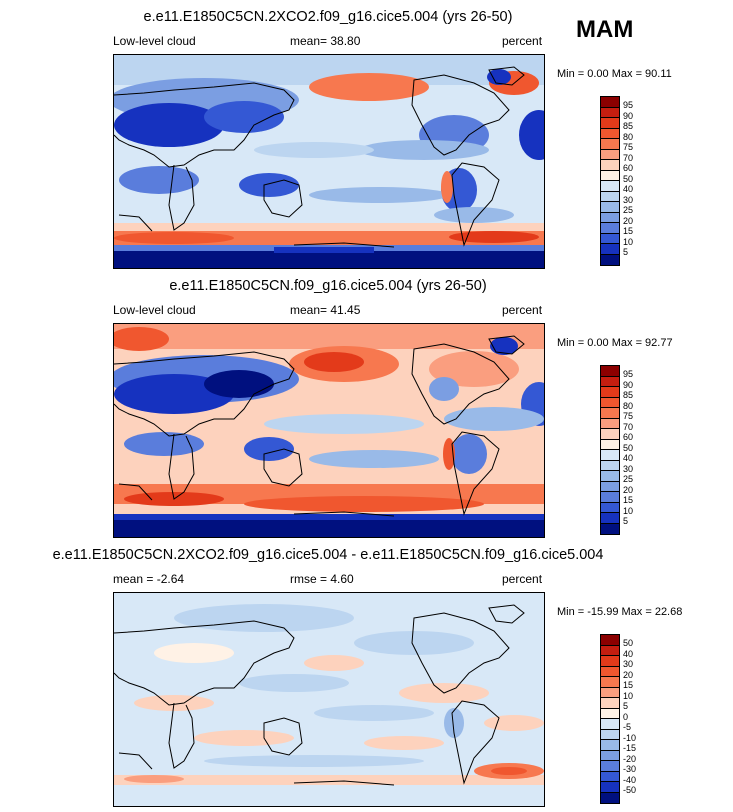 Image resolution: width=733 pixels, height=812 pixels. I want to click on panel2-variable: Low-level cloud, so click(154, 310).